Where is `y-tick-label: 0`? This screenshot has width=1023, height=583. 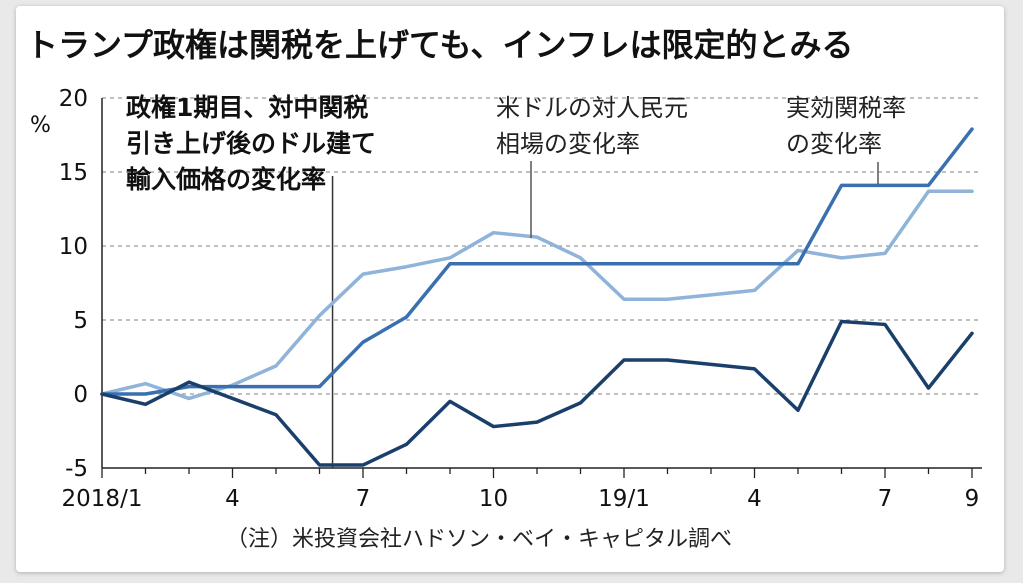
y-tick-label: 0 is located at coordinates (80, 395).